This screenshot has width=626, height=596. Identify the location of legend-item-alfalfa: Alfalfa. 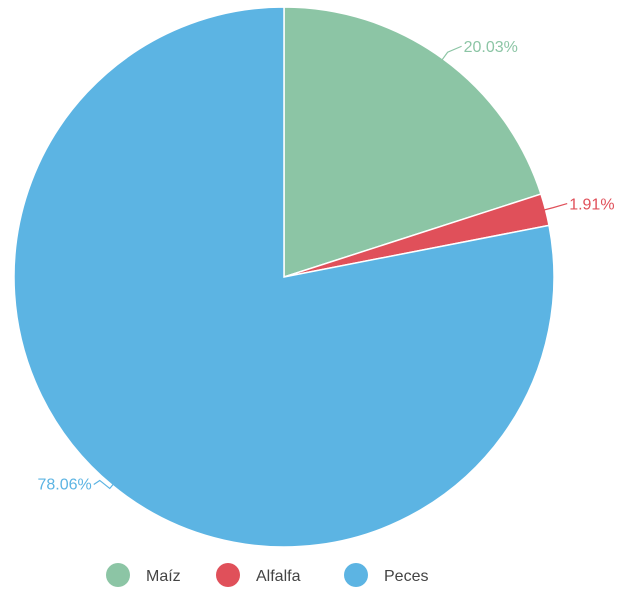
(258, 575).